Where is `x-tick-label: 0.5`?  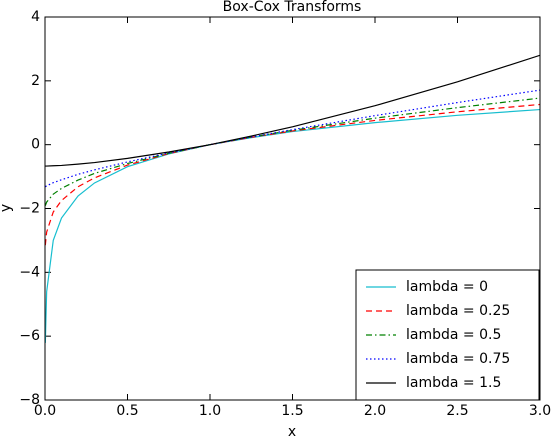
x-tick-label: 0.5 is located at coordinates (127, 411).